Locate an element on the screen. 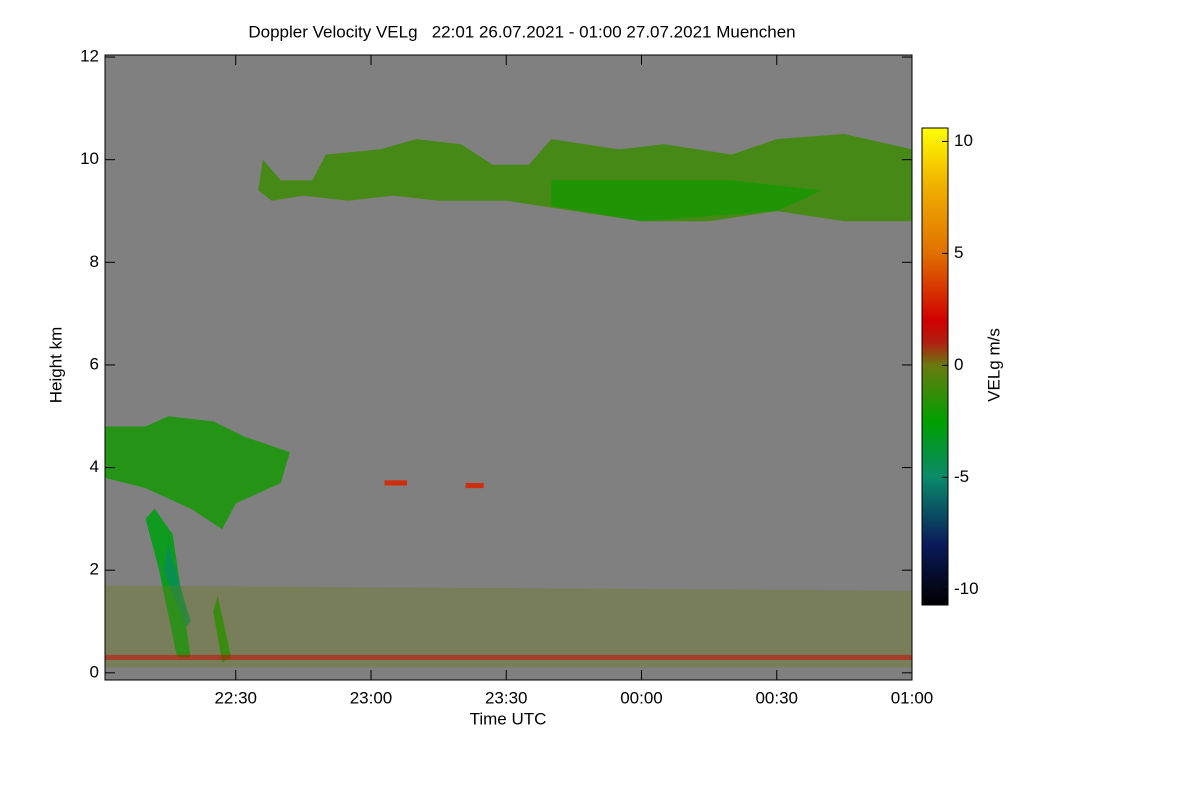 The height and width of the screenshot is (800, 1200). y-tick-label: 12 is located at coordinates (89, 56).